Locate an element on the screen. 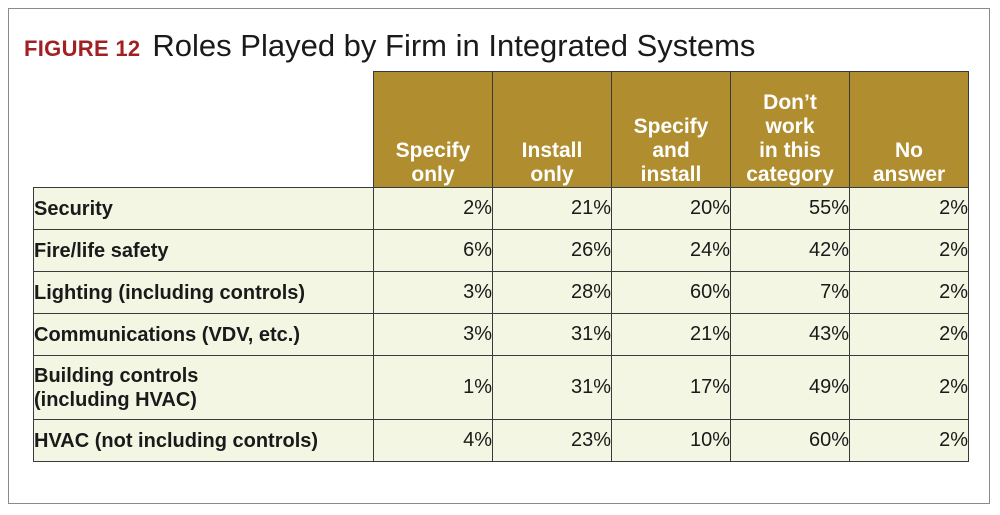 This screenshot has height=515, width=1000. row-label-line: (including HVAC) is located at coordinates (115, 399).